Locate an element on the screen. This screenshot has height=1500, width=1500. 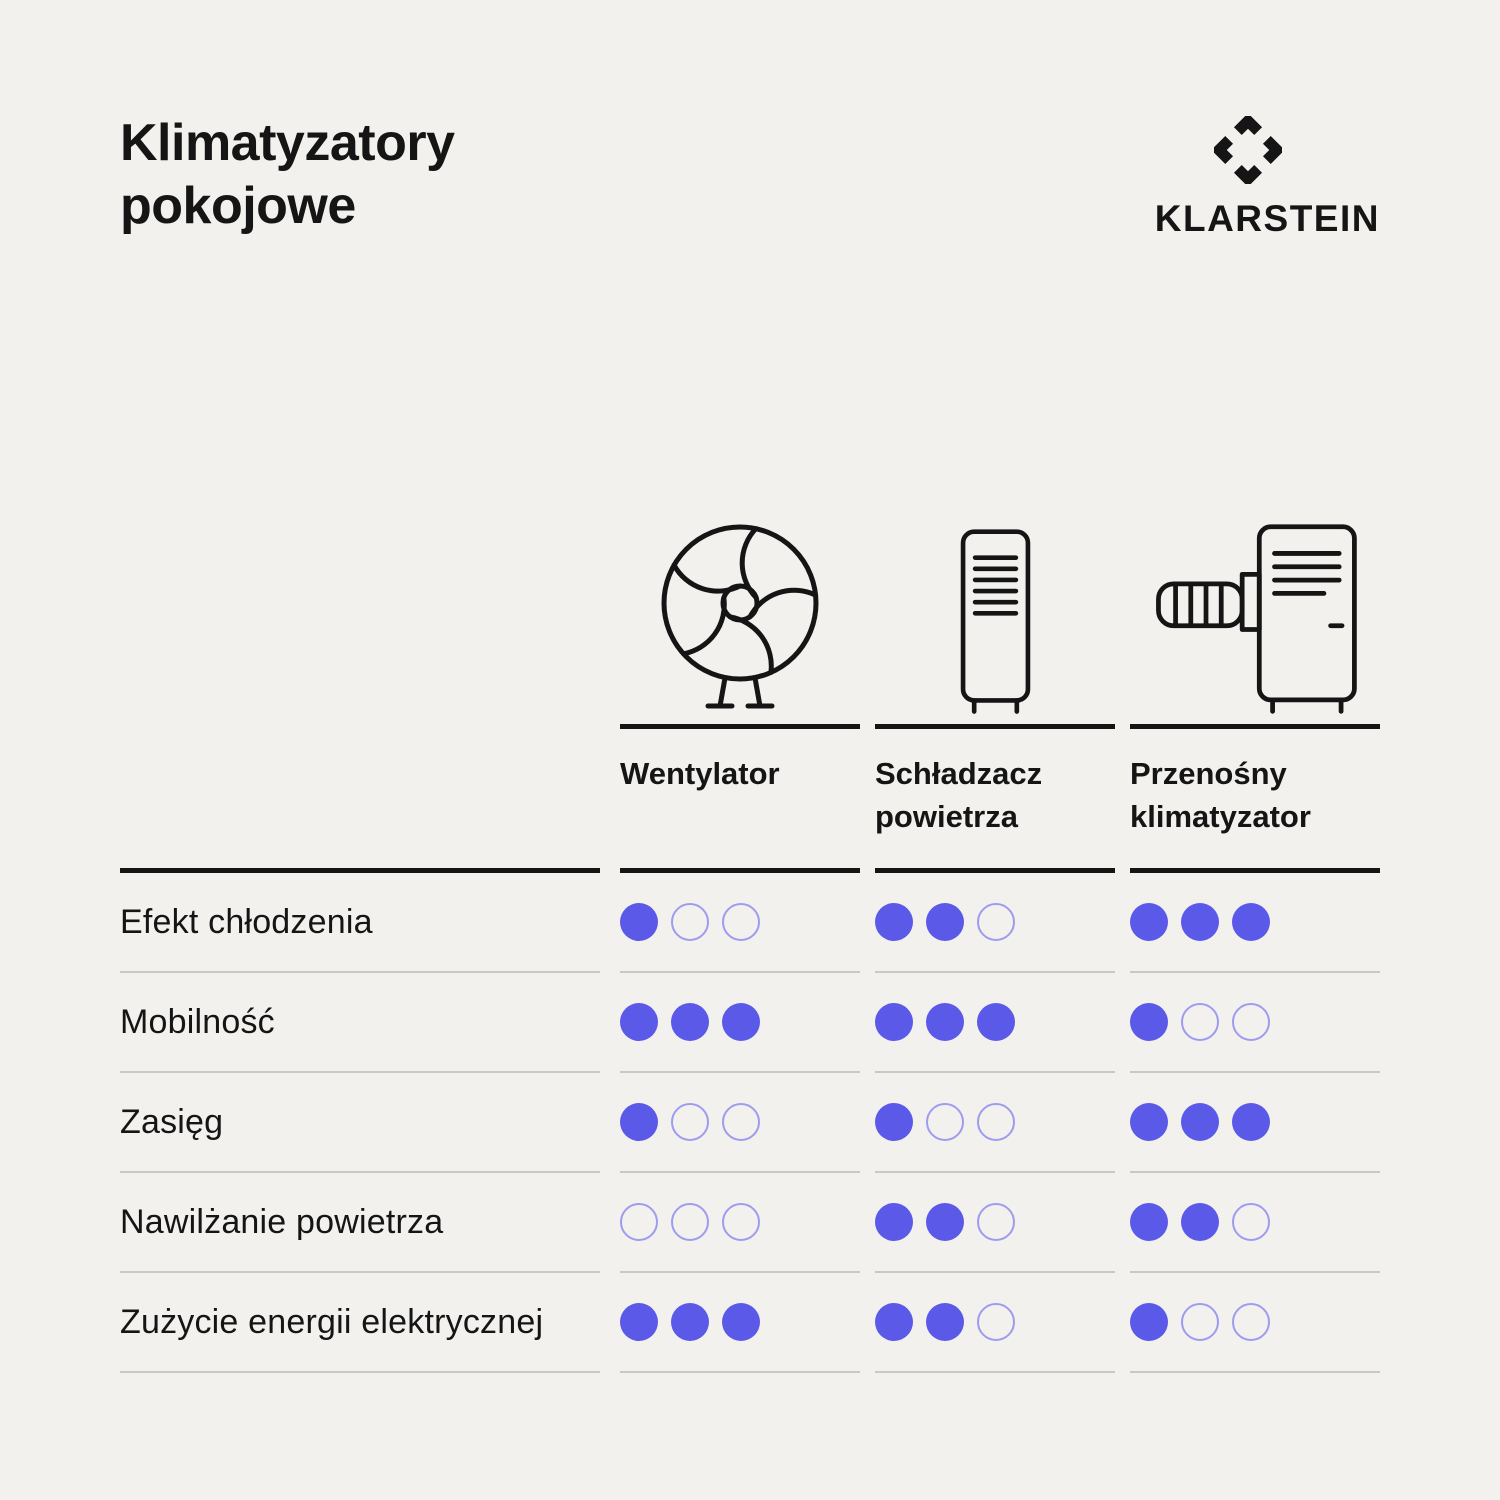
row-label: Nawilżanie powietrza is located at coordinates (360, 1223).